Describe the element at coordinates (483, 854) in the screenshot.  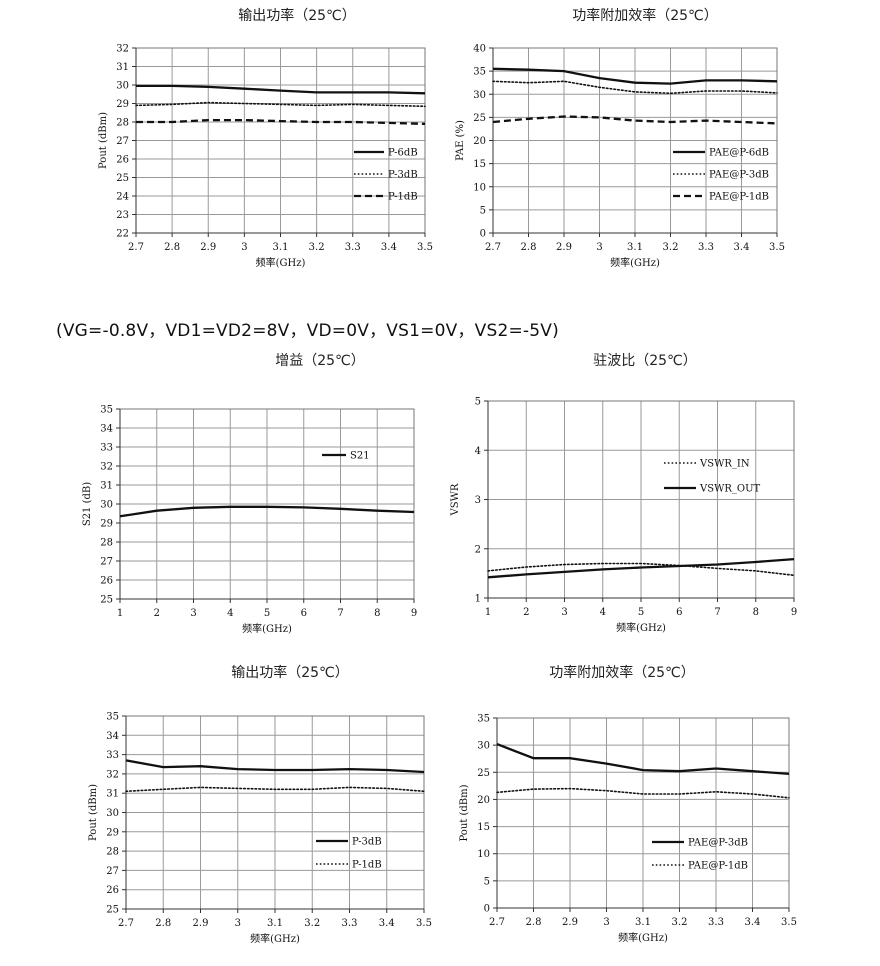
I see `y-tick-label: 10` at that location.